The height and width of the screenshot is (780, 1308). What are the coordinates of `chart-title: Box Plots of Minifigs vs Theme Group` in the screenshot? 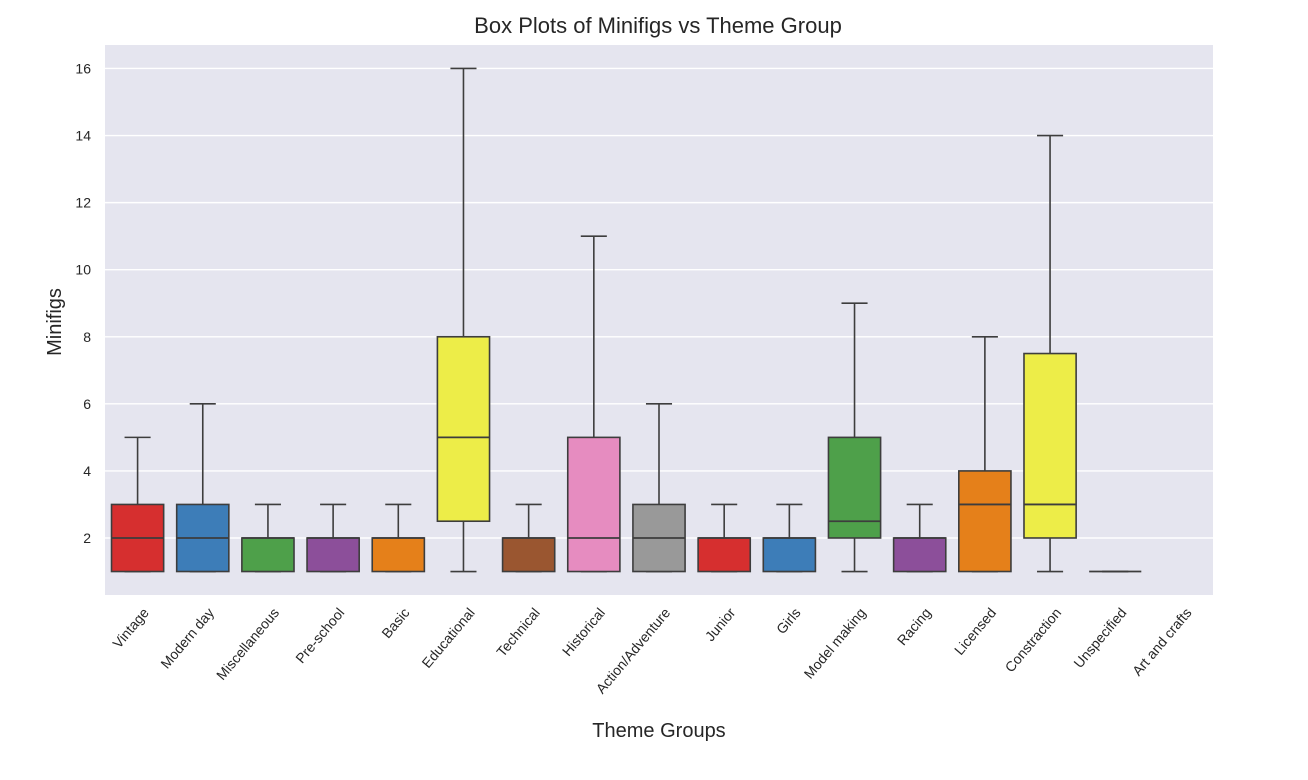 It's located at (658, 25).